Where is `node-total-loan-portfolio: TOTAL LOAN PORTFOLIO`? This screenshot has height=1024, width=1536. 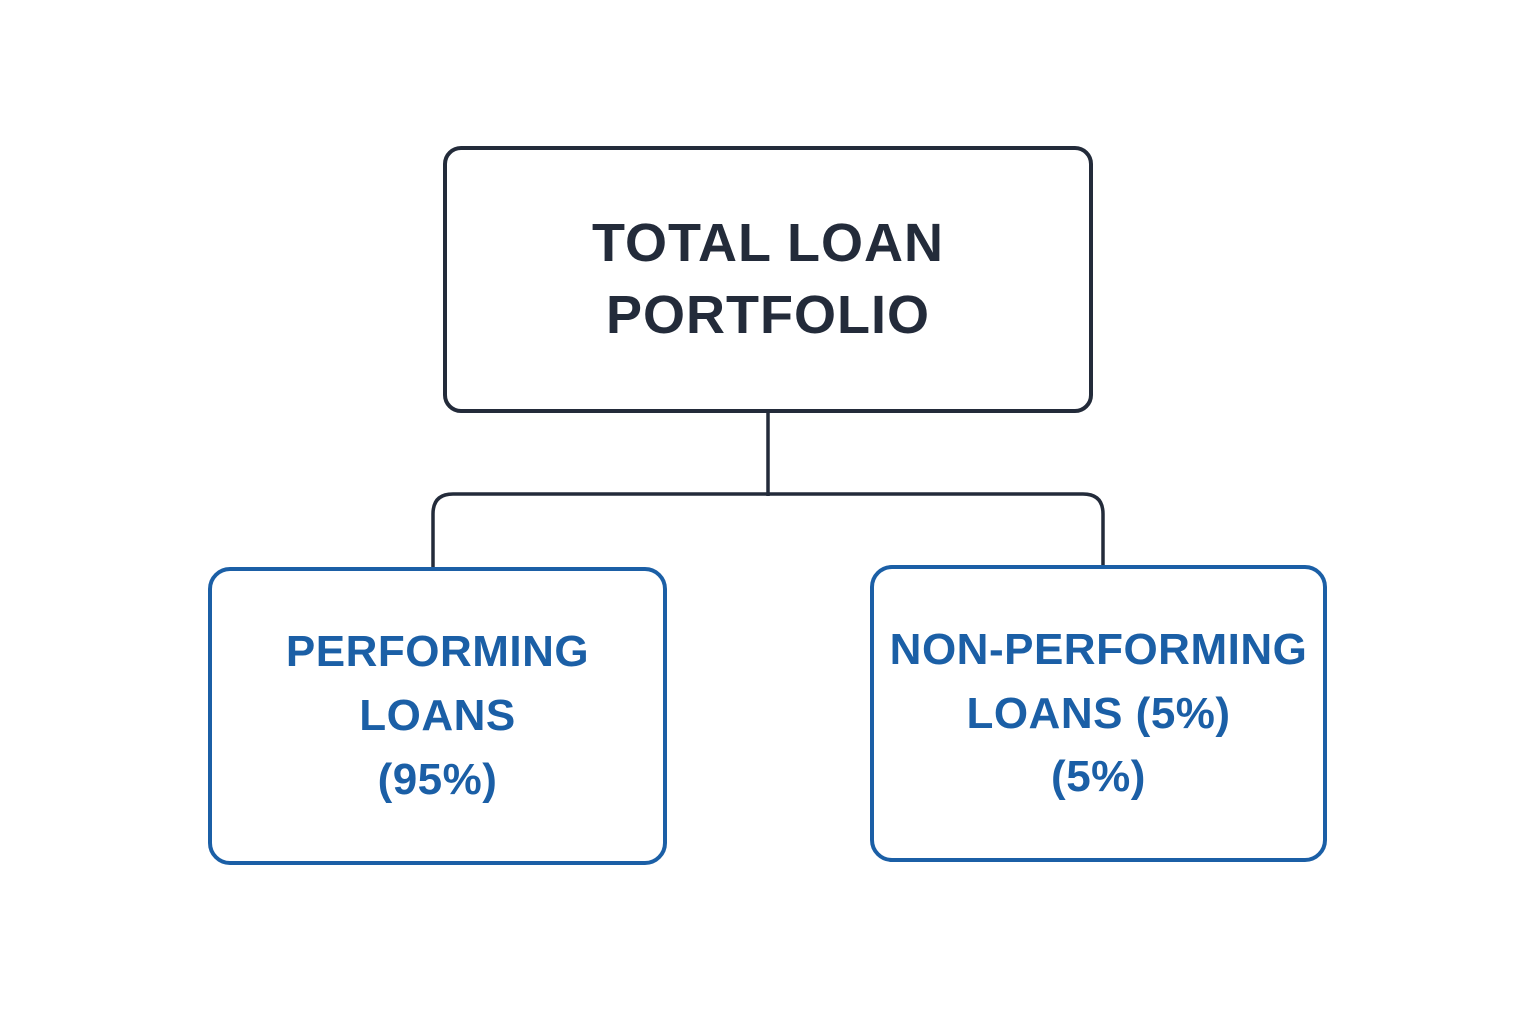
node-total-loan-portfolio: TOTAL LOAN PORTFOLIO is located at coordinates (768, 279).